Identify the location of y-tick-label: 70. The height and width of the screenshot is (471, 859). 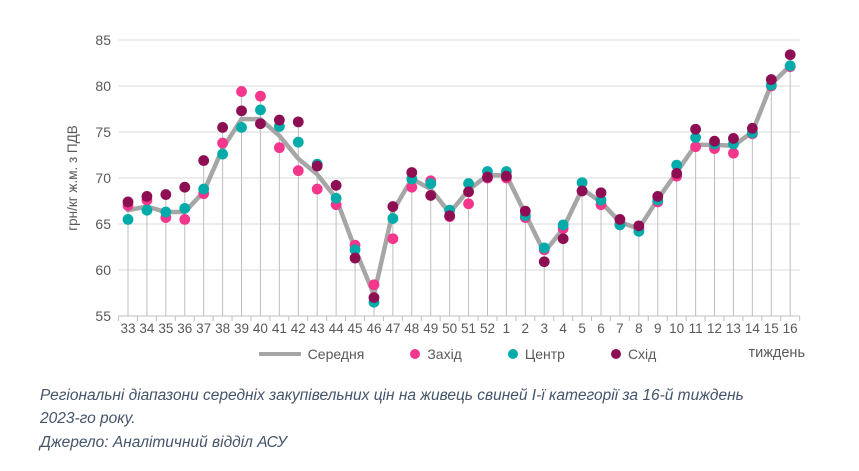
(103, 178).